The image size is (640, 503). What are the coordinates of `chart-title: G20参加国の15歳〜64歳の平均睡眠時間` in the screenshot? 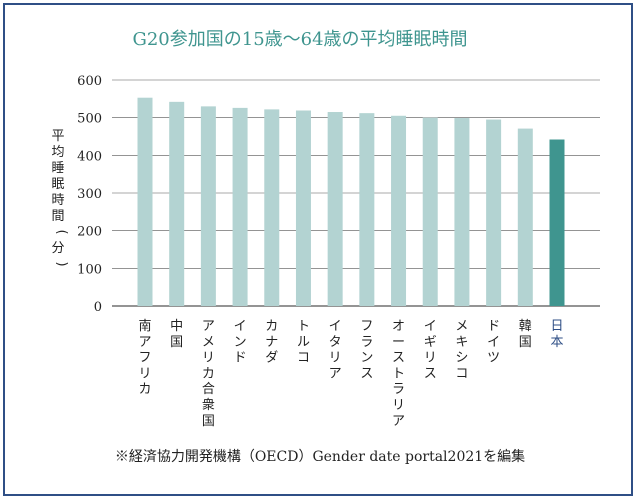 It's located at (299, 39).